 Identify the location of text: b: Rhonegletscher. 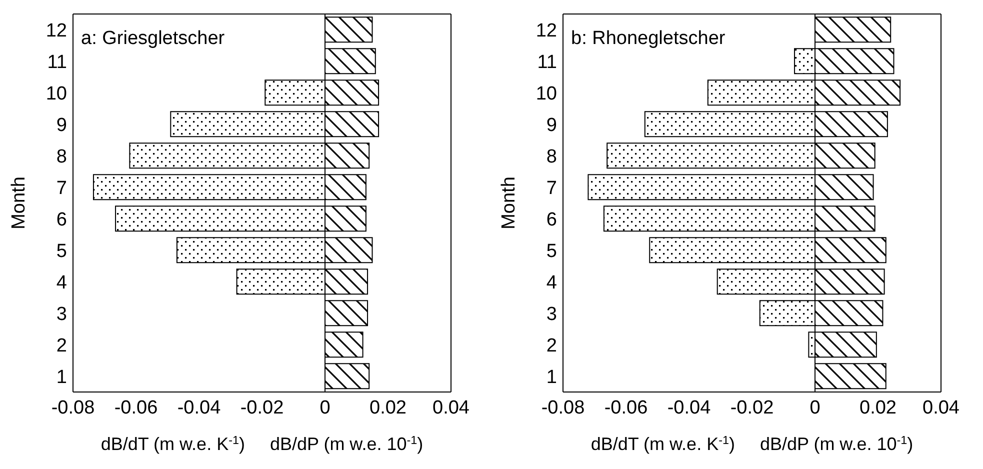
(649, 39).